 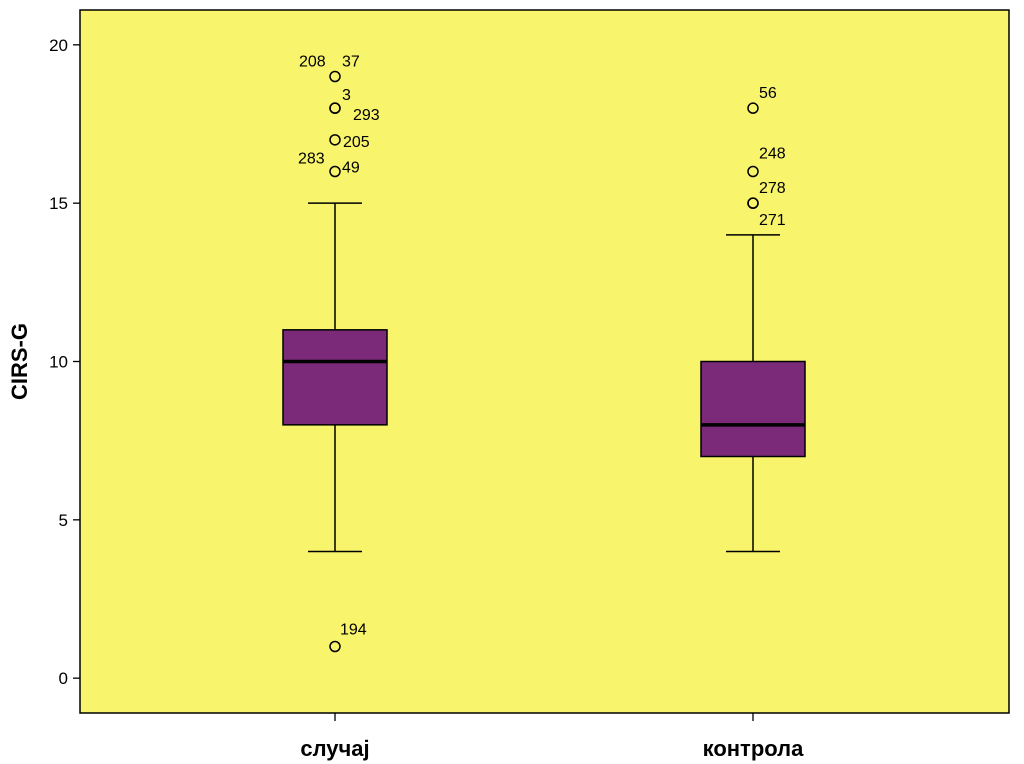 I want to click on y-axis: 0 5 10 15 20, so click(x=64, y=362).